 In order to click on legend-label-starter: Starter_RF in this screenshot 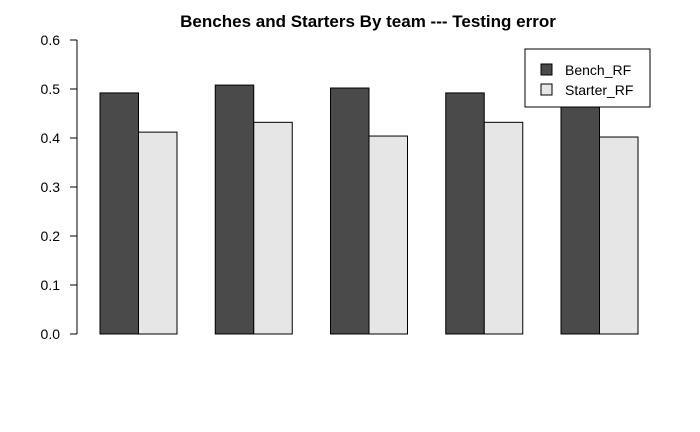, I will do `click(599, 90)`.